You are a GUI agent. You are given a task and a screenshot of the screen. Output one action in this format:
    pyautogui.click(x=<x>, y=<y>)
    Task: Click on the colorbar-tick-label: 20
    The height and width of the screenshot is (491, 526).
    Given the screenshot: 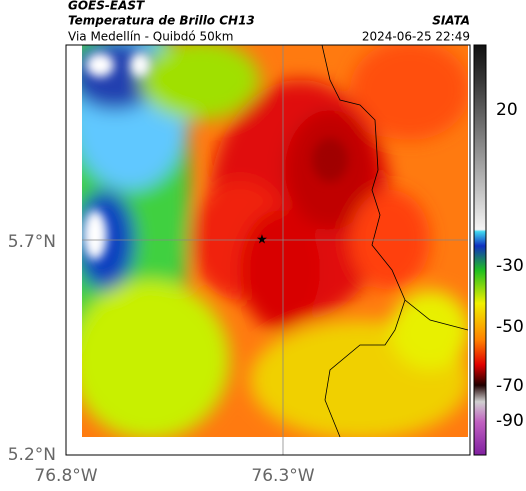 What is the action you would take?
    pyautogui.click(x=507, y=110)
    